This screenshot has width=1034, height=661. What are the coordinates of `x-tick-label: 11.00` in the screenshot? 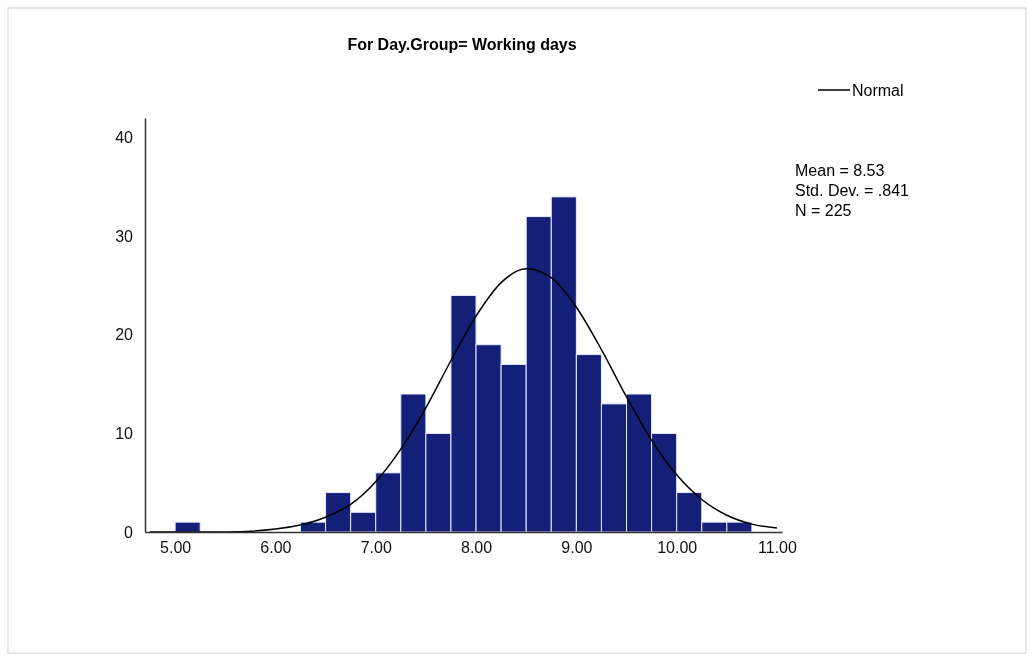 It's located at (778, 548).